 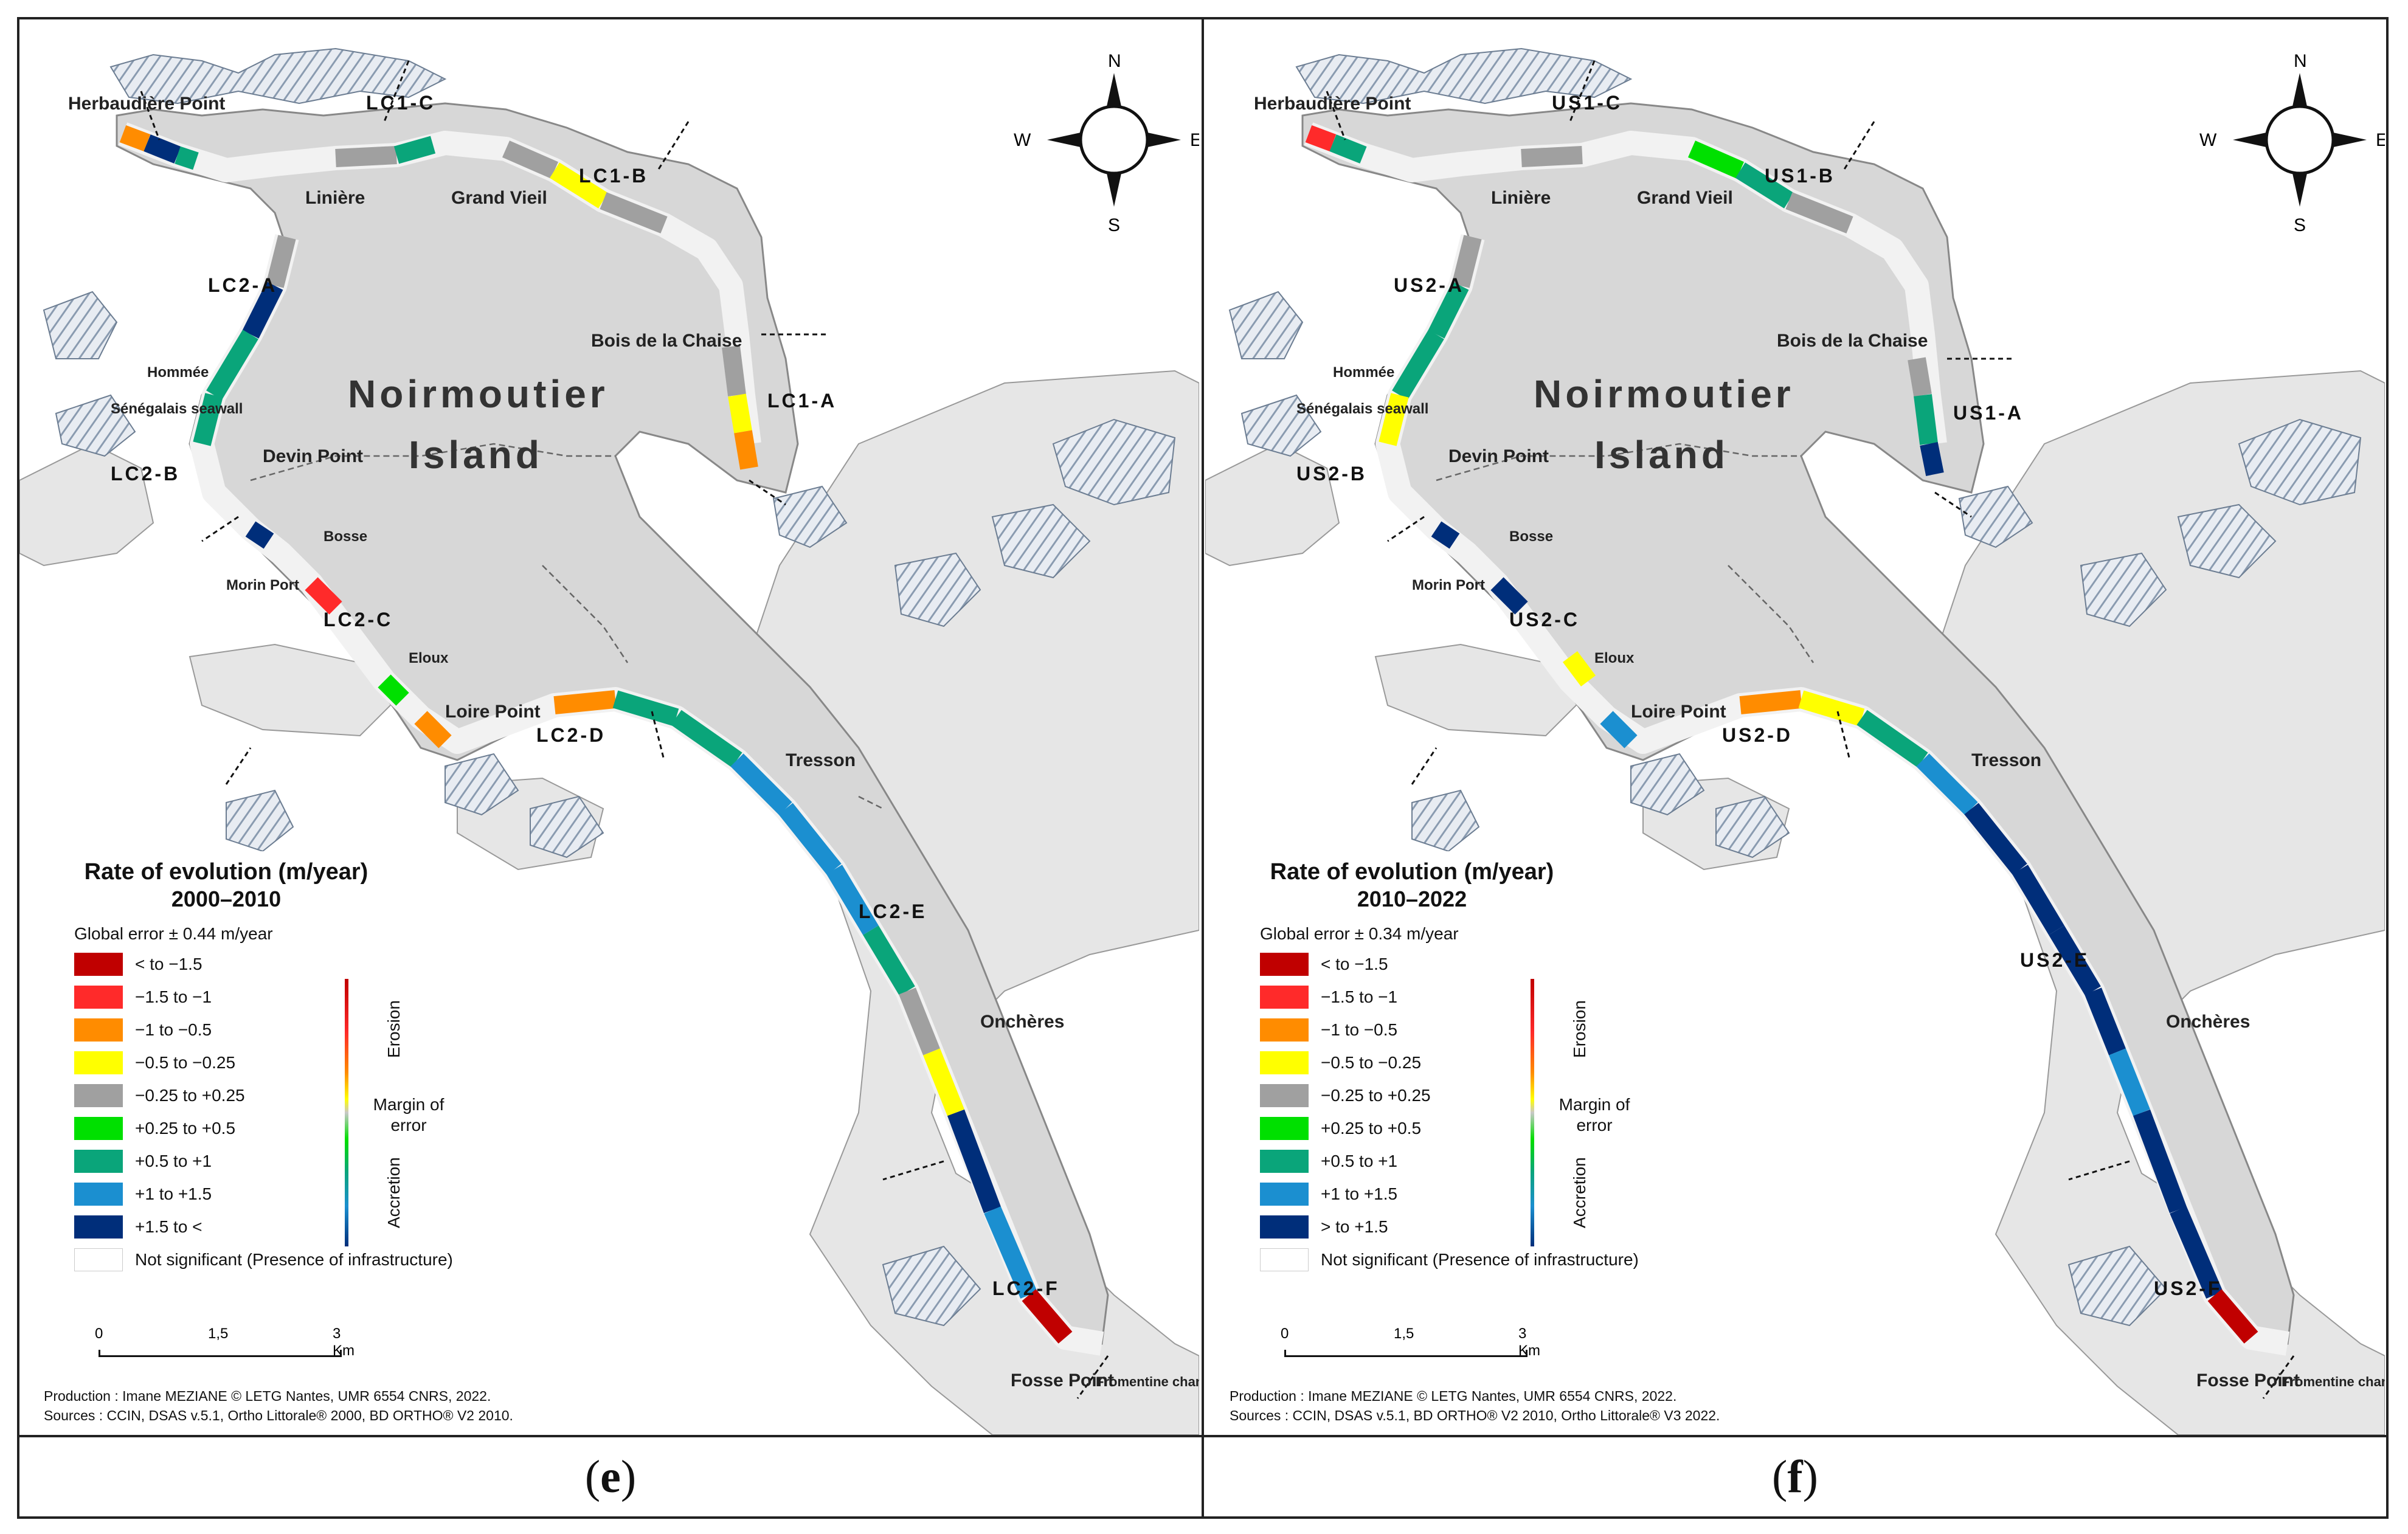 What do you see at coordinates (802, 401) in the screenshot?
I see `segment-lc1-a: LC1-A` at bounding box center [802, 401].